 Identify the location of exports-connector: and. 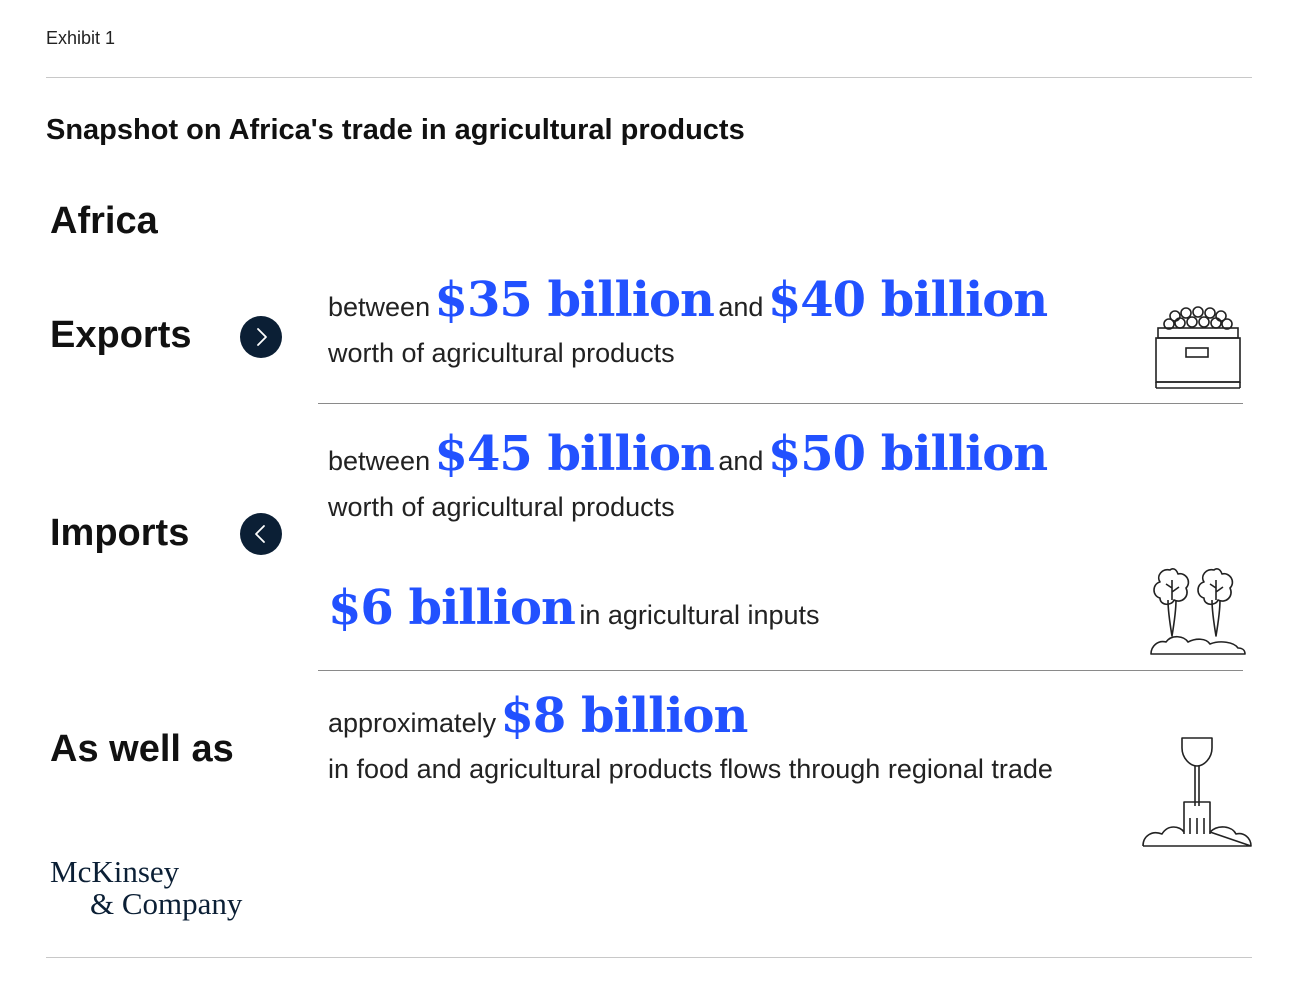
(741, 307).